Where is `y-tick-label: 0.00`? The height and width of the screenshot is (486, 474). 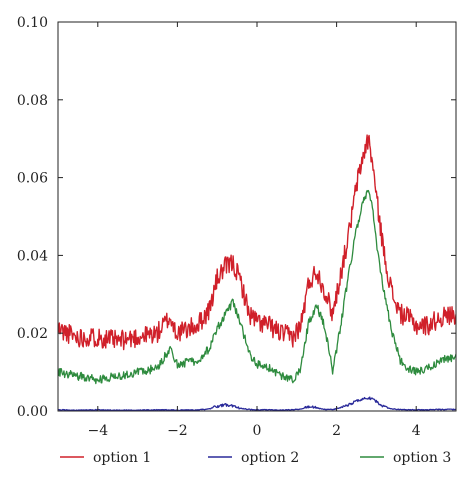
y-tick-label: 0.00 is located at coordinates (32, 412).